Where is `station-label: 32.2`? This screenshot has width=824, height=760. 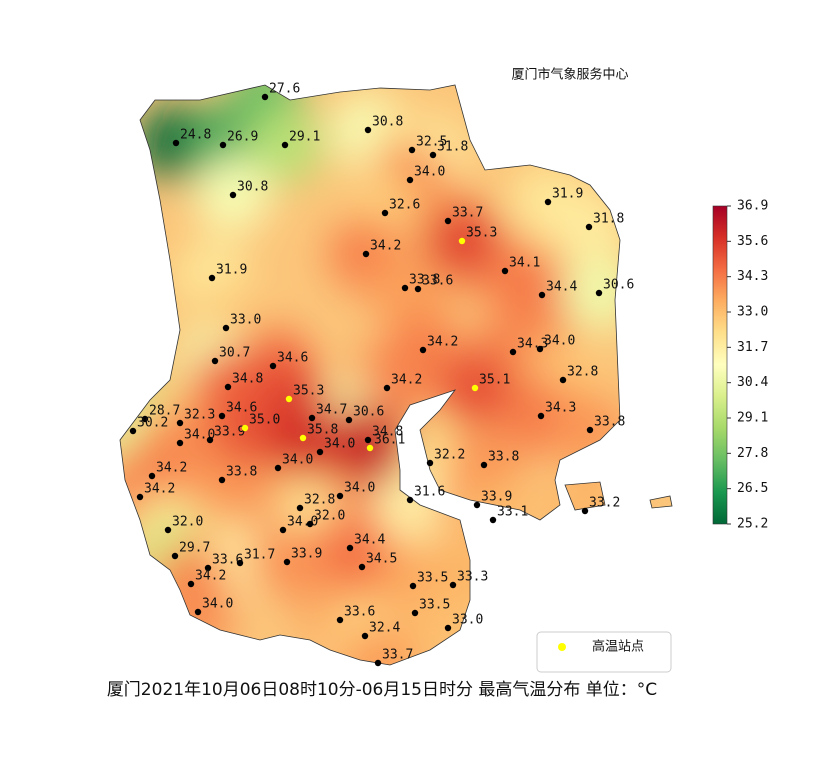
station-label: 32.2 is located at coordinates (449, 455).